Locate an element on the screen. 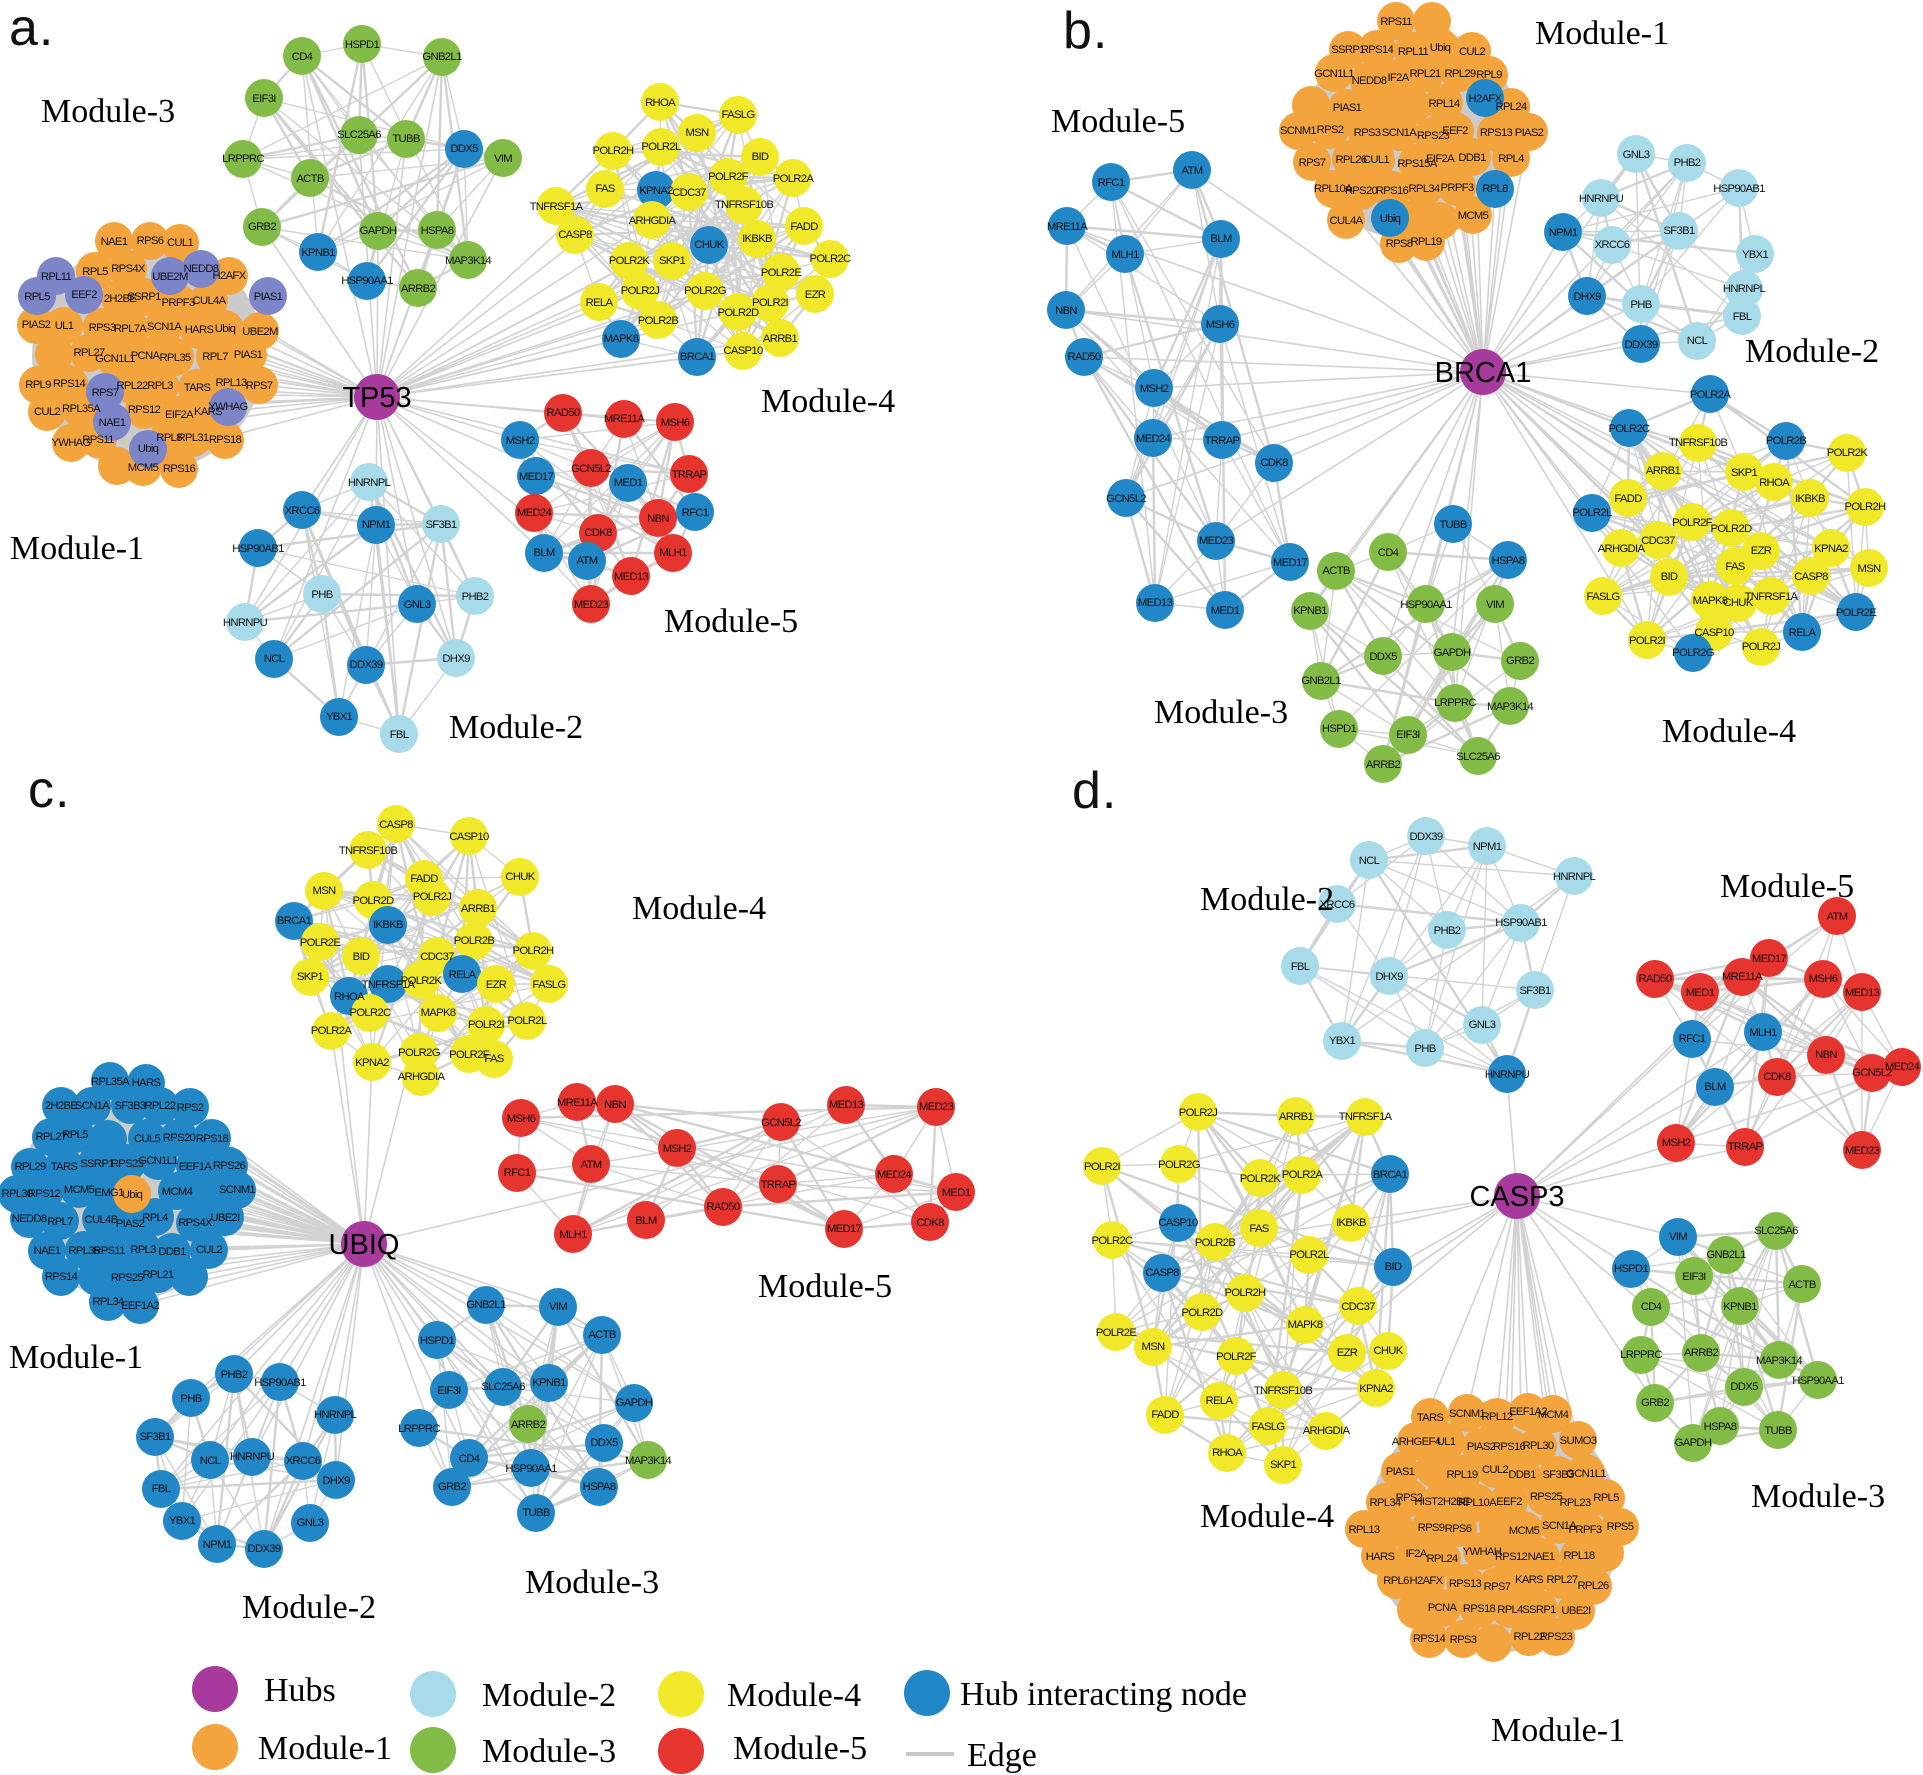 The image size is (1923, 1775). svg-text: XRCC6 is located at coordinates (302, 511).